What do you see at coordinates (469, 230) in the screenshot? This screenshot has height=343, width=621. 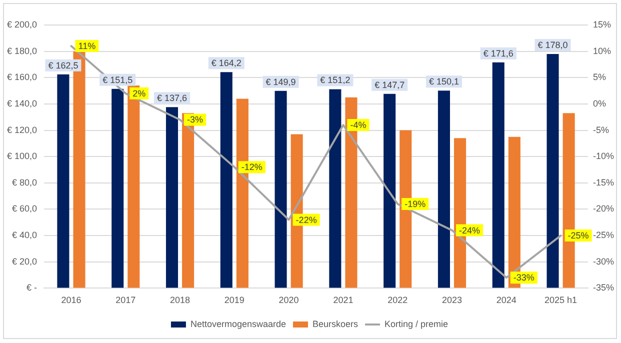 I see `data-label: -24%` at bounding box center [469, 230].